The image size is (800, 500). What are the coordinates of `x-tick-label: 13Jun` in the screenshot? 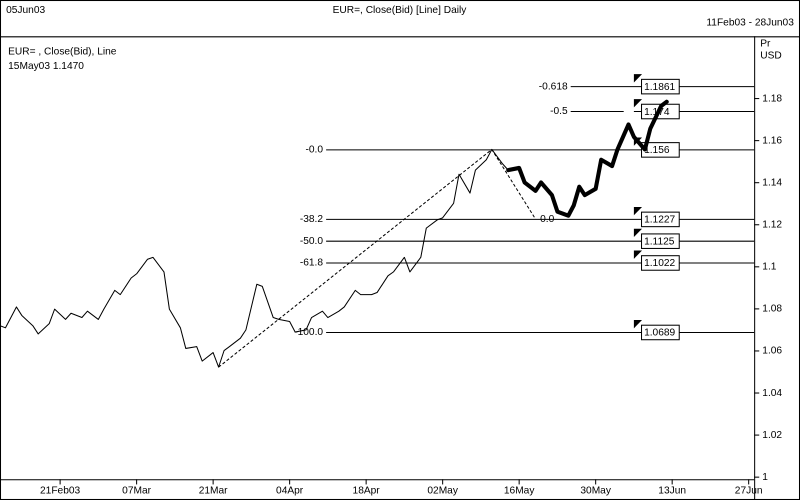 It's located at (672, 490).